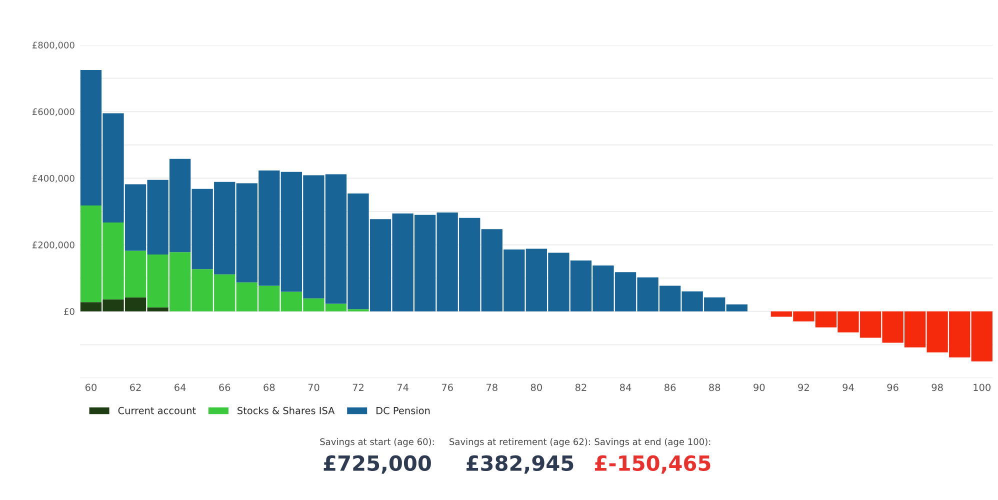  Describe the element at coordinates (402, 387) in the screenshot. I see `x-tick-label: 74` at that location.